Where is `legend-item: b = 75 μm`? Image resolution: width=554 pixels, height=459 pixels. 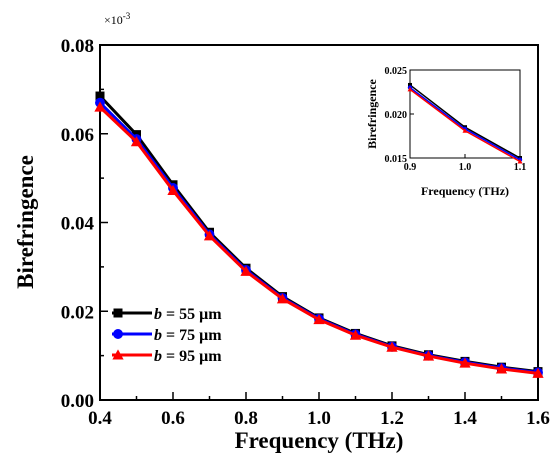
legend-item: b = 75 μm is located at coordinates (167, 335).